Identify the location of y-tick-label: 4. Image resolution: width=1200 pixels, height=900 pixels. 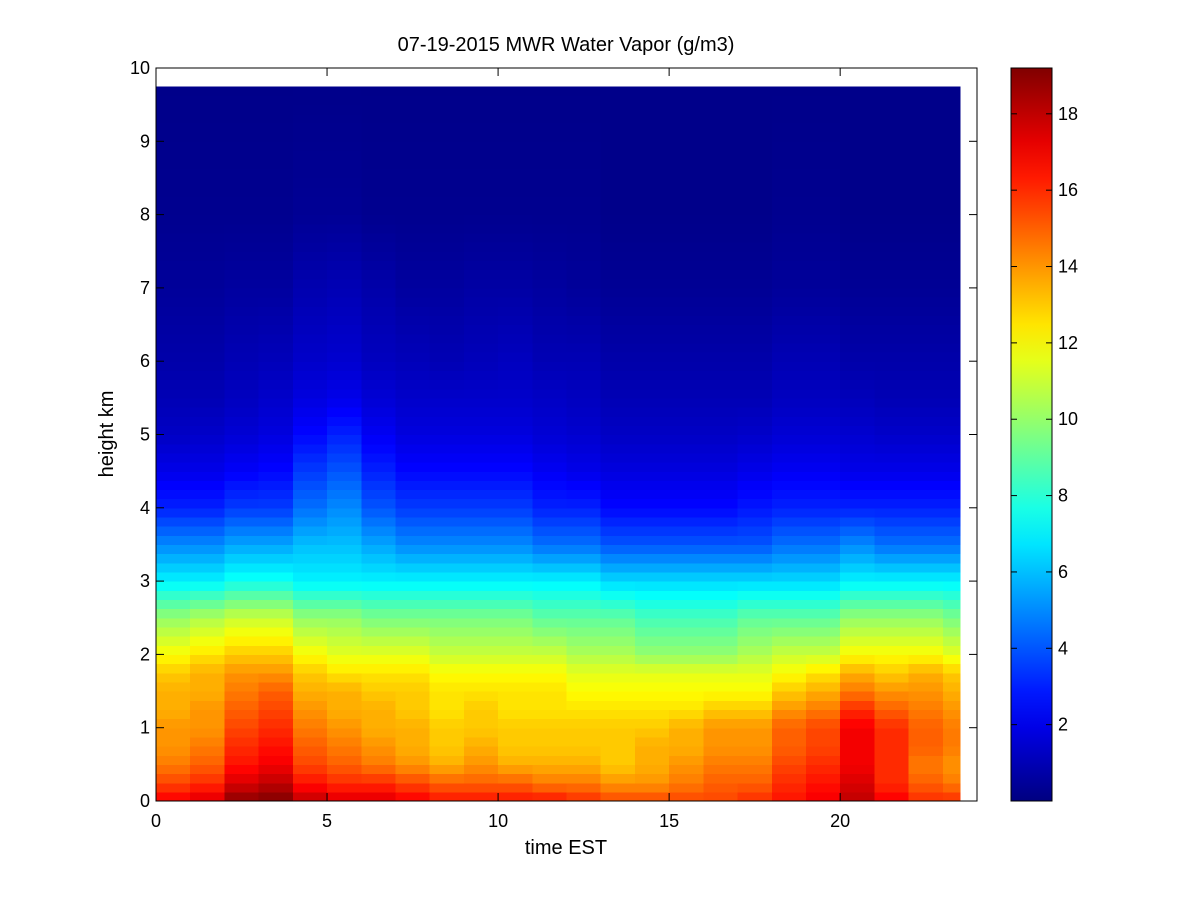
(145, 508).